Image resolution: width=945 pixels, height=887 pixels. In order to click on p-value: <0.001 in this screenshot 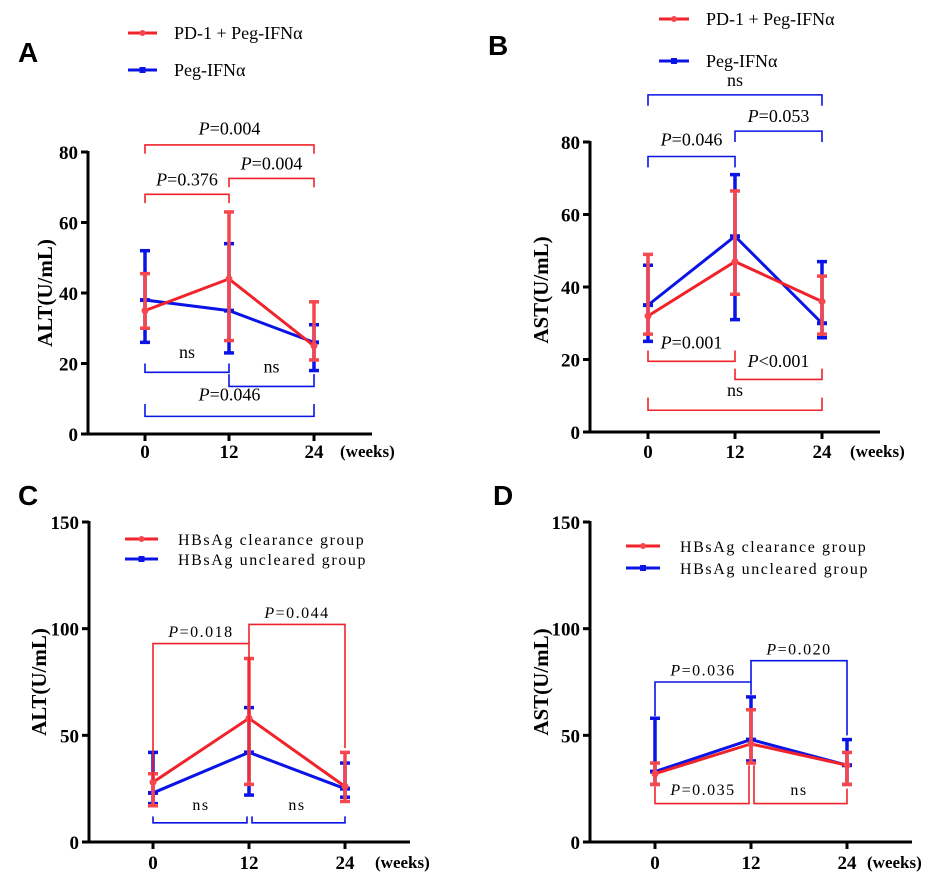, I will do `click(784, 361)`.